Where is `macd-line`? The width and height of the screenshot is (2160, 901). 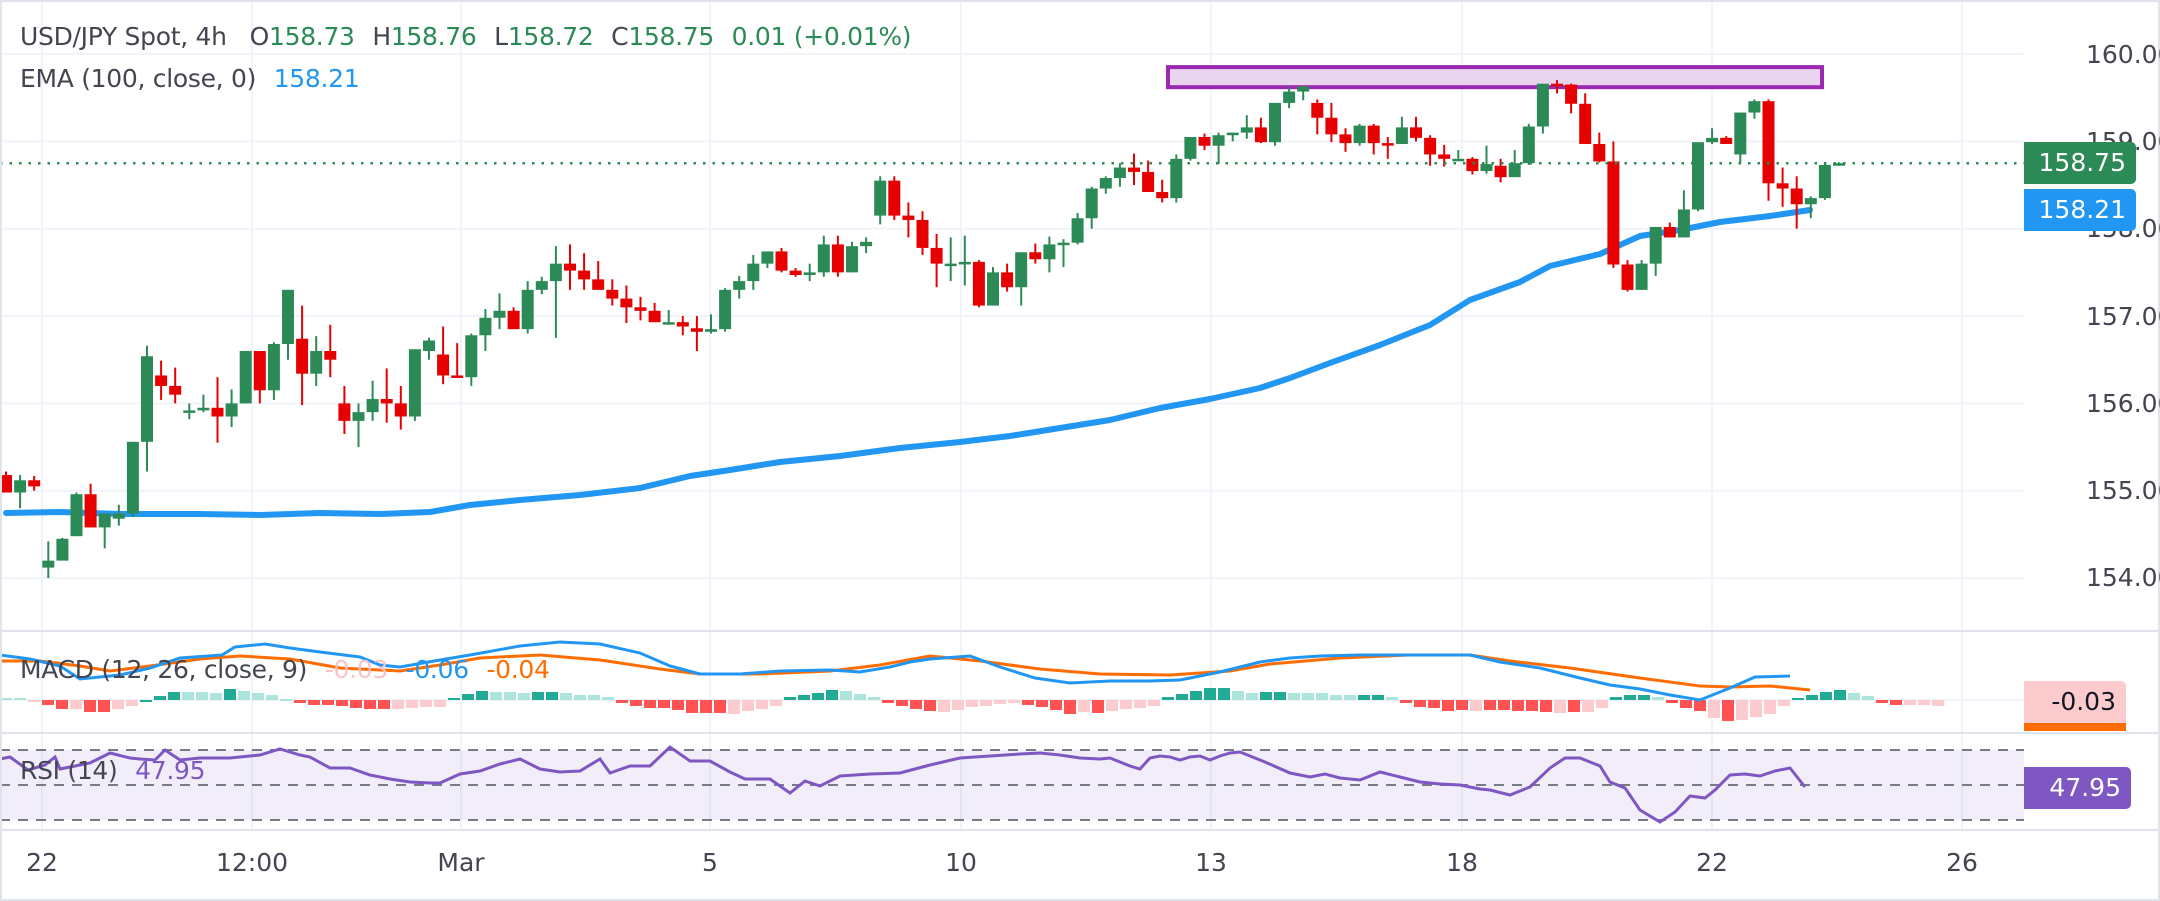
macd-line is located at coordinates (895, 671).